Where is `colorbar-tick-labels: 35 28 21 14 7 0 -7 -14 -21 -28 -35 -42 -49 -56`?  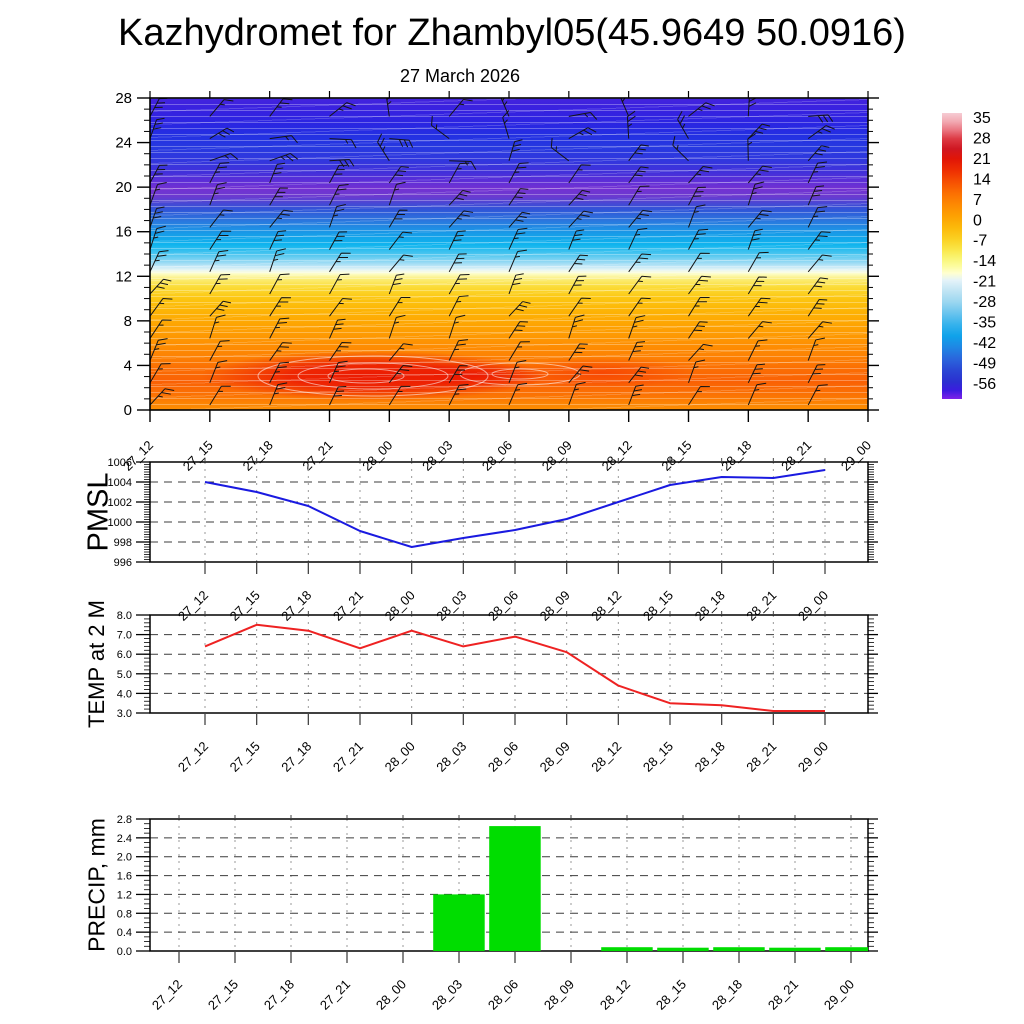
colorbar-tick-labels: 35 28 21 14 7 0 -7 -14 -21 -28 -35 -42 -49 -56 is located at coordinates (984, 251).